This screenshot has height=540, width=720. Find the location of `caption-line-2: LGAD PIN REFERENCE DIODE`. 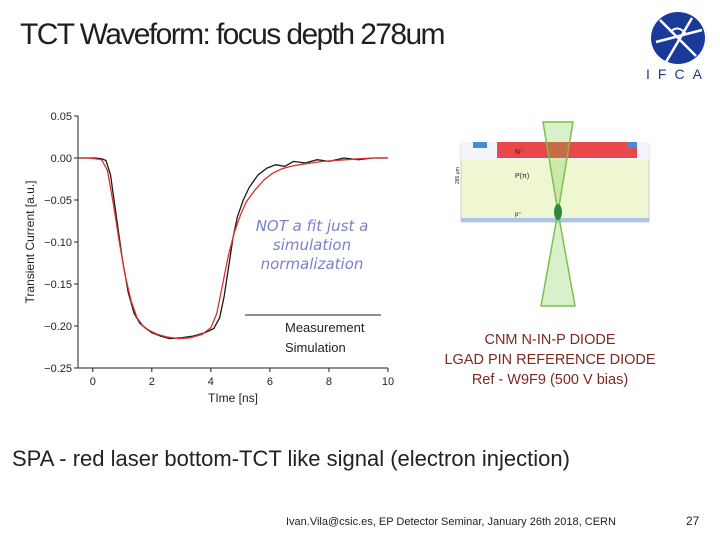

caption-line-2: LGAD PIN REFERENCE DIODE is located at coordinates (550, 360).